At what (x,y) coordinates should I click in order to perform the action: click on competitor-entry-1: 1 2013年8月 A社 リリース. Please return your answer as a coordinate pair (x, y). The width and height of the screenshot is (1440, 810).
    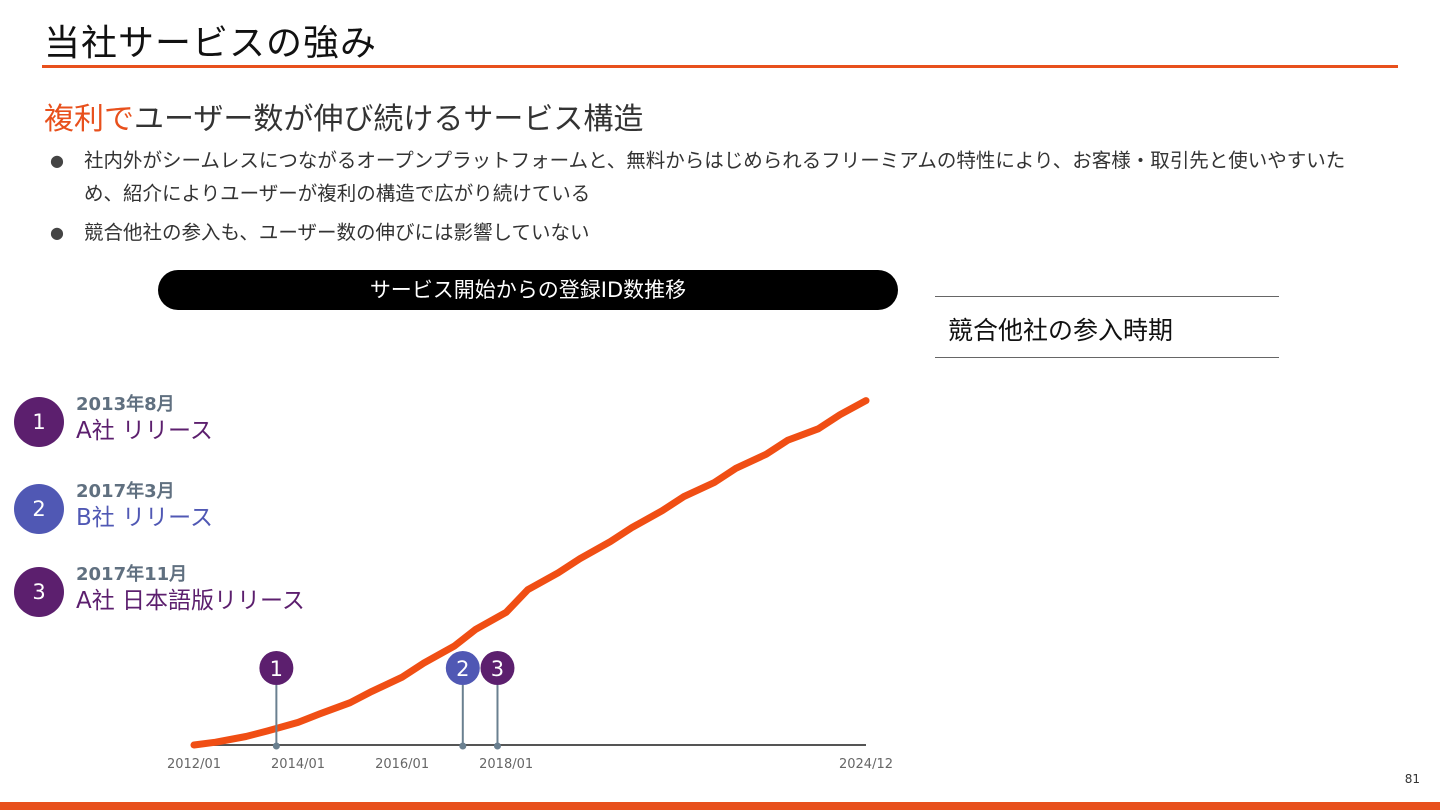
    Looking at the image, I should click on (113, 420).